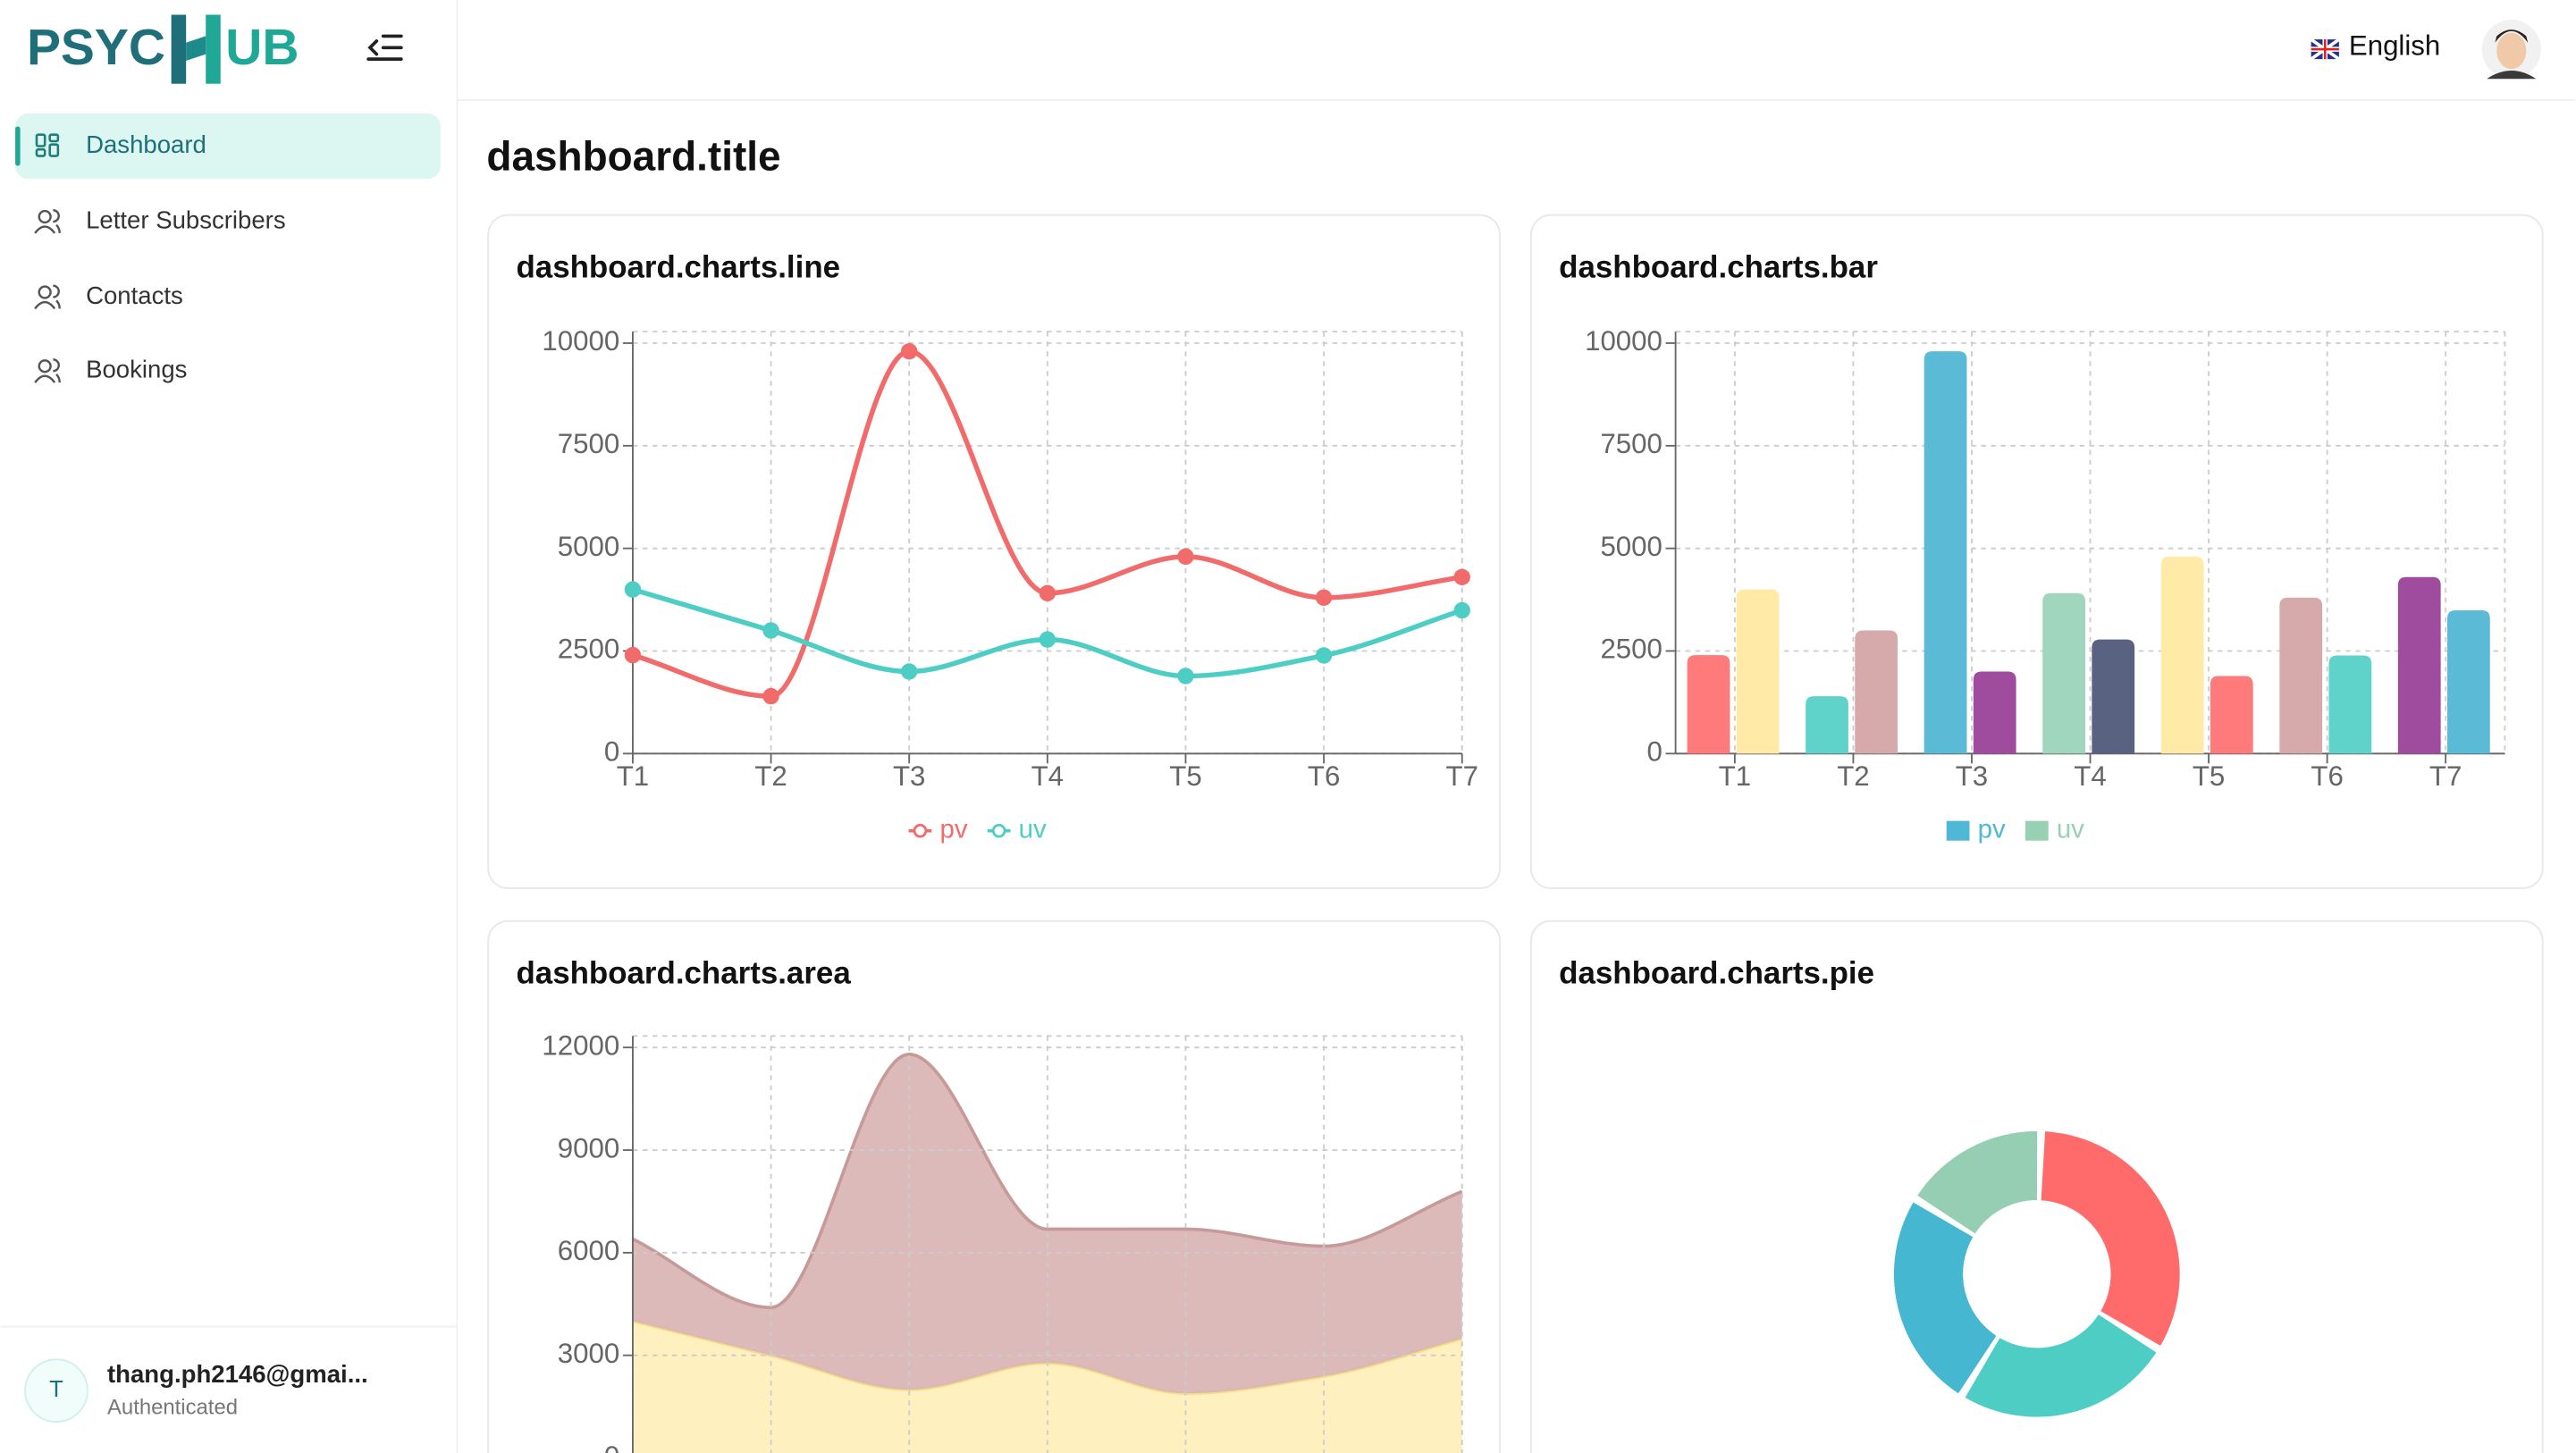 This screenshot has width=2576, height=1453. I want to click on user-status: Authenticated, so click(173, 1408).